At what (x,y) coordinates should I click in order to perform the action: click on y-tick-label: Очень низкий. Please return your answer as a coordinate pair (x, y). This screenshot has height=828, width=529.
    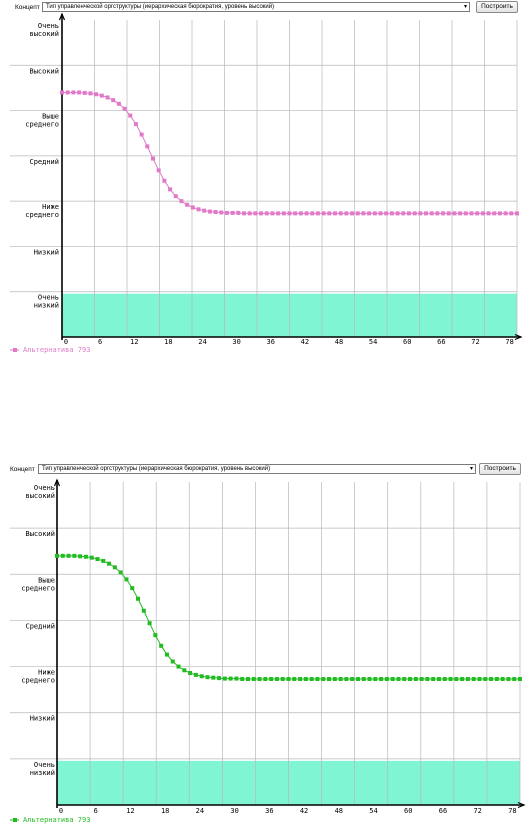
    Looking at the image, I should click on (42, 769).